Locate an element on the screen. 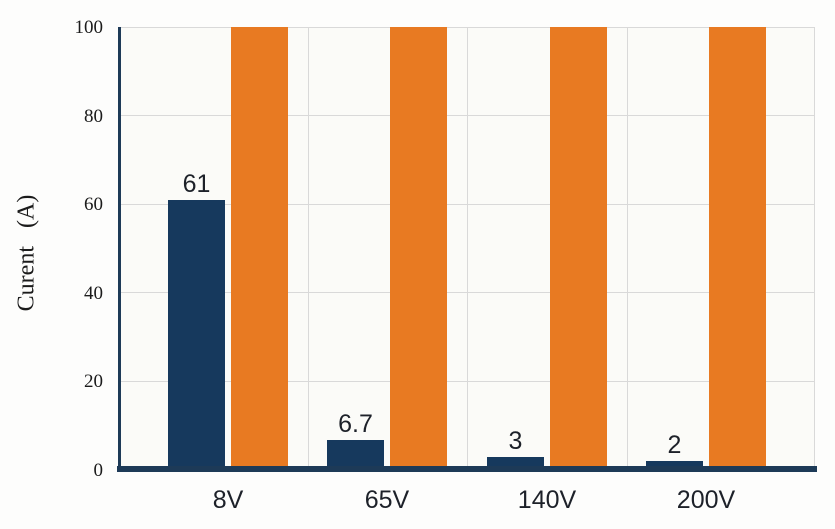  x-category-label: 65V is located at coordinates (387, 500).